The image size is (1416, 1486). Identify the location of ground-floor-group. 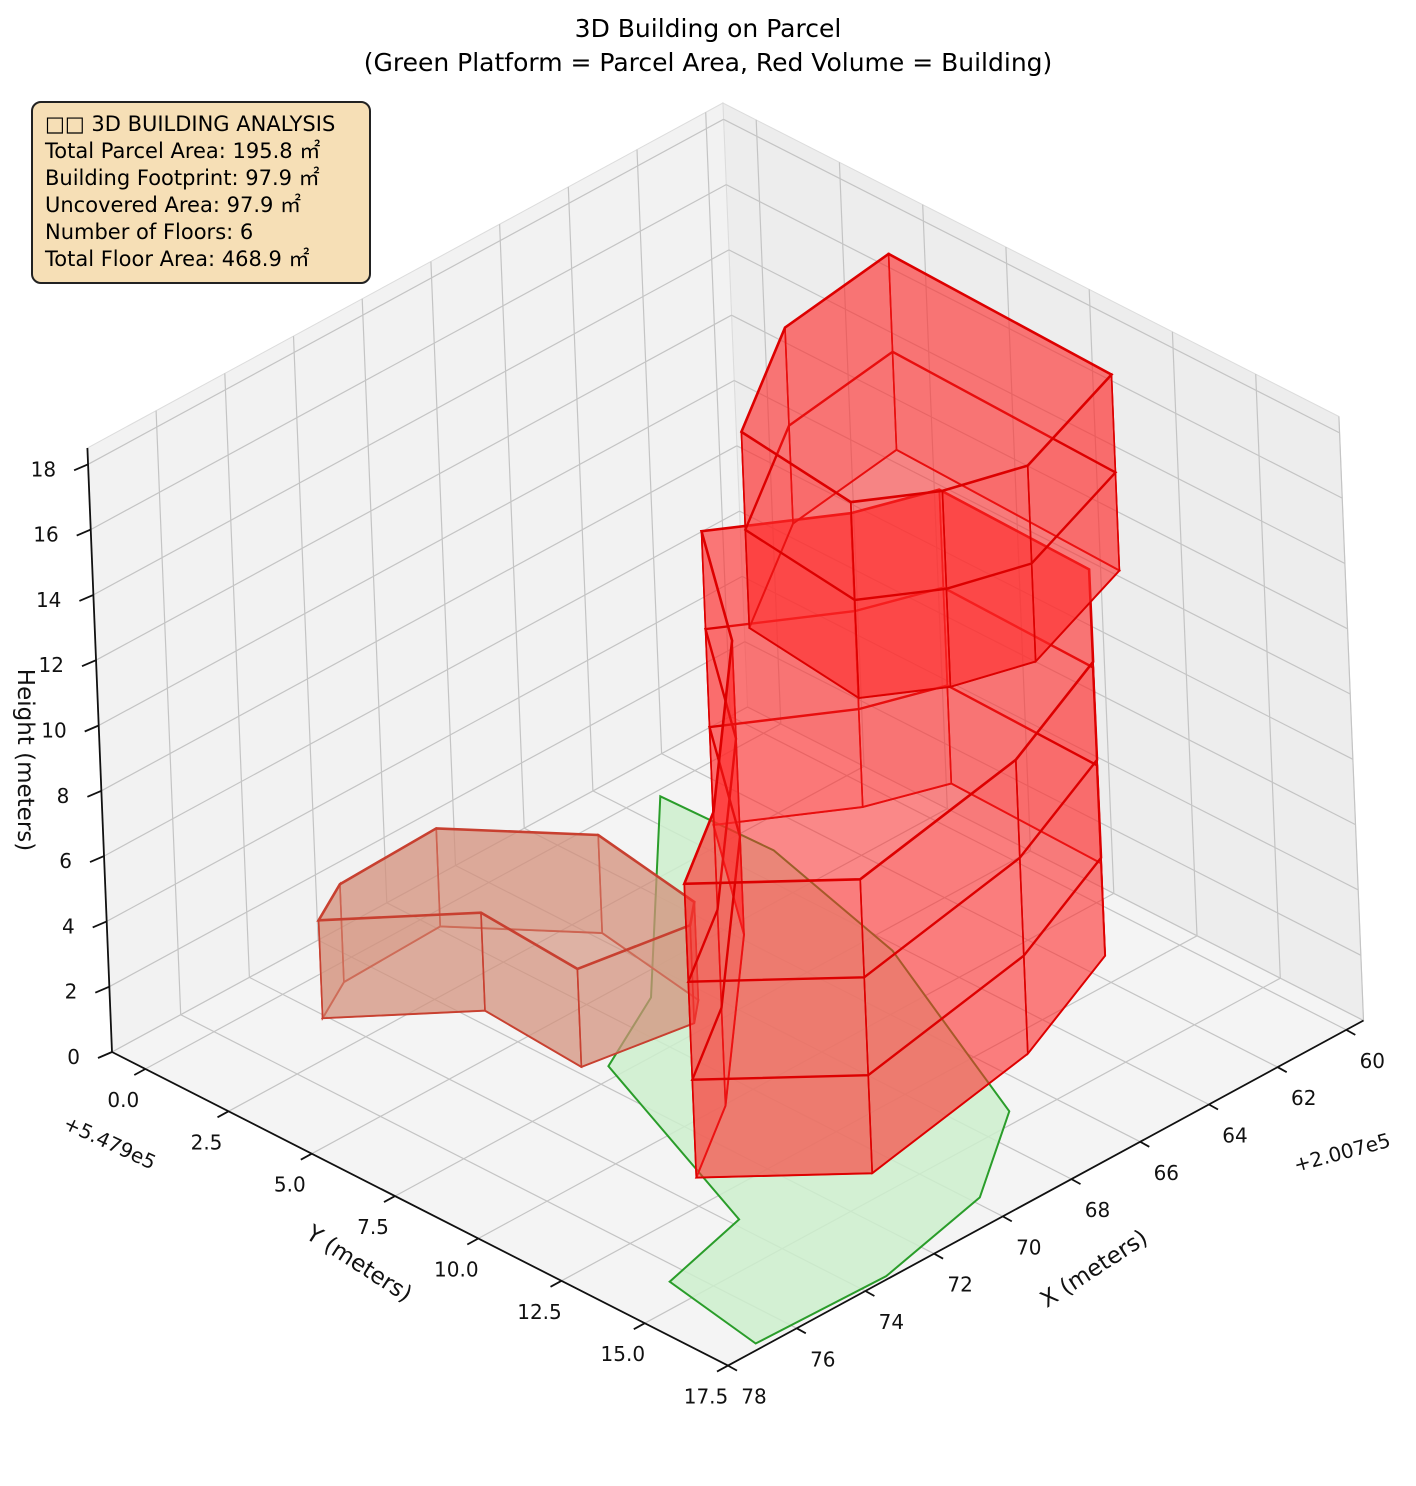
(508, 948).